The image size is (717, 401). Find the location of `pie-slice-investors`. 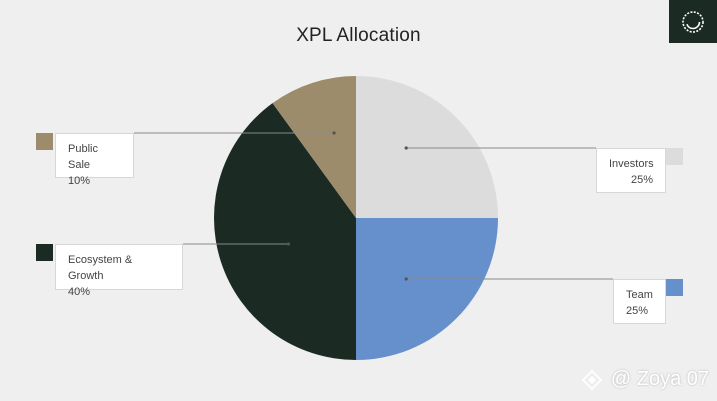

pie-slice-investors is located at coordinates (427, 147).